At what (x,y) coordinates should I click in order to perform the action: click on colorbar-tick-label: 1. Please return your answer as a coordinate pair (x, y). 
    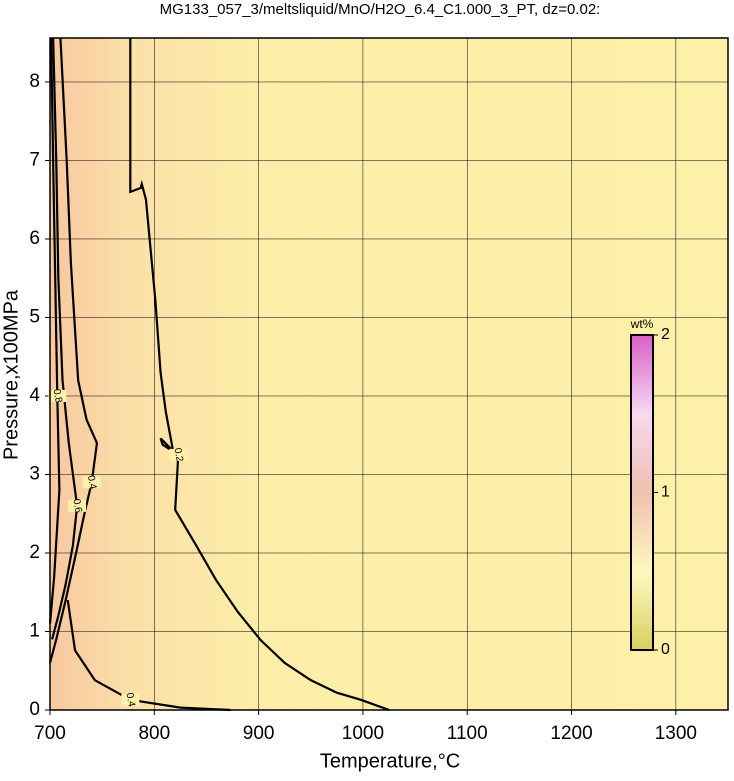
    Looking at the image, I should click on (665, 492).